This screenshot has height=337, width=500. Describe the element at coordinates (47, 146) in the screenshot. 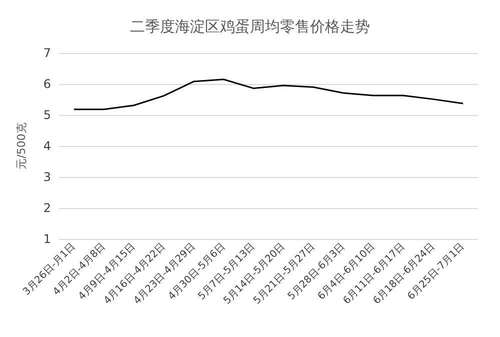

I see `y-tick-label: 4` at that location.